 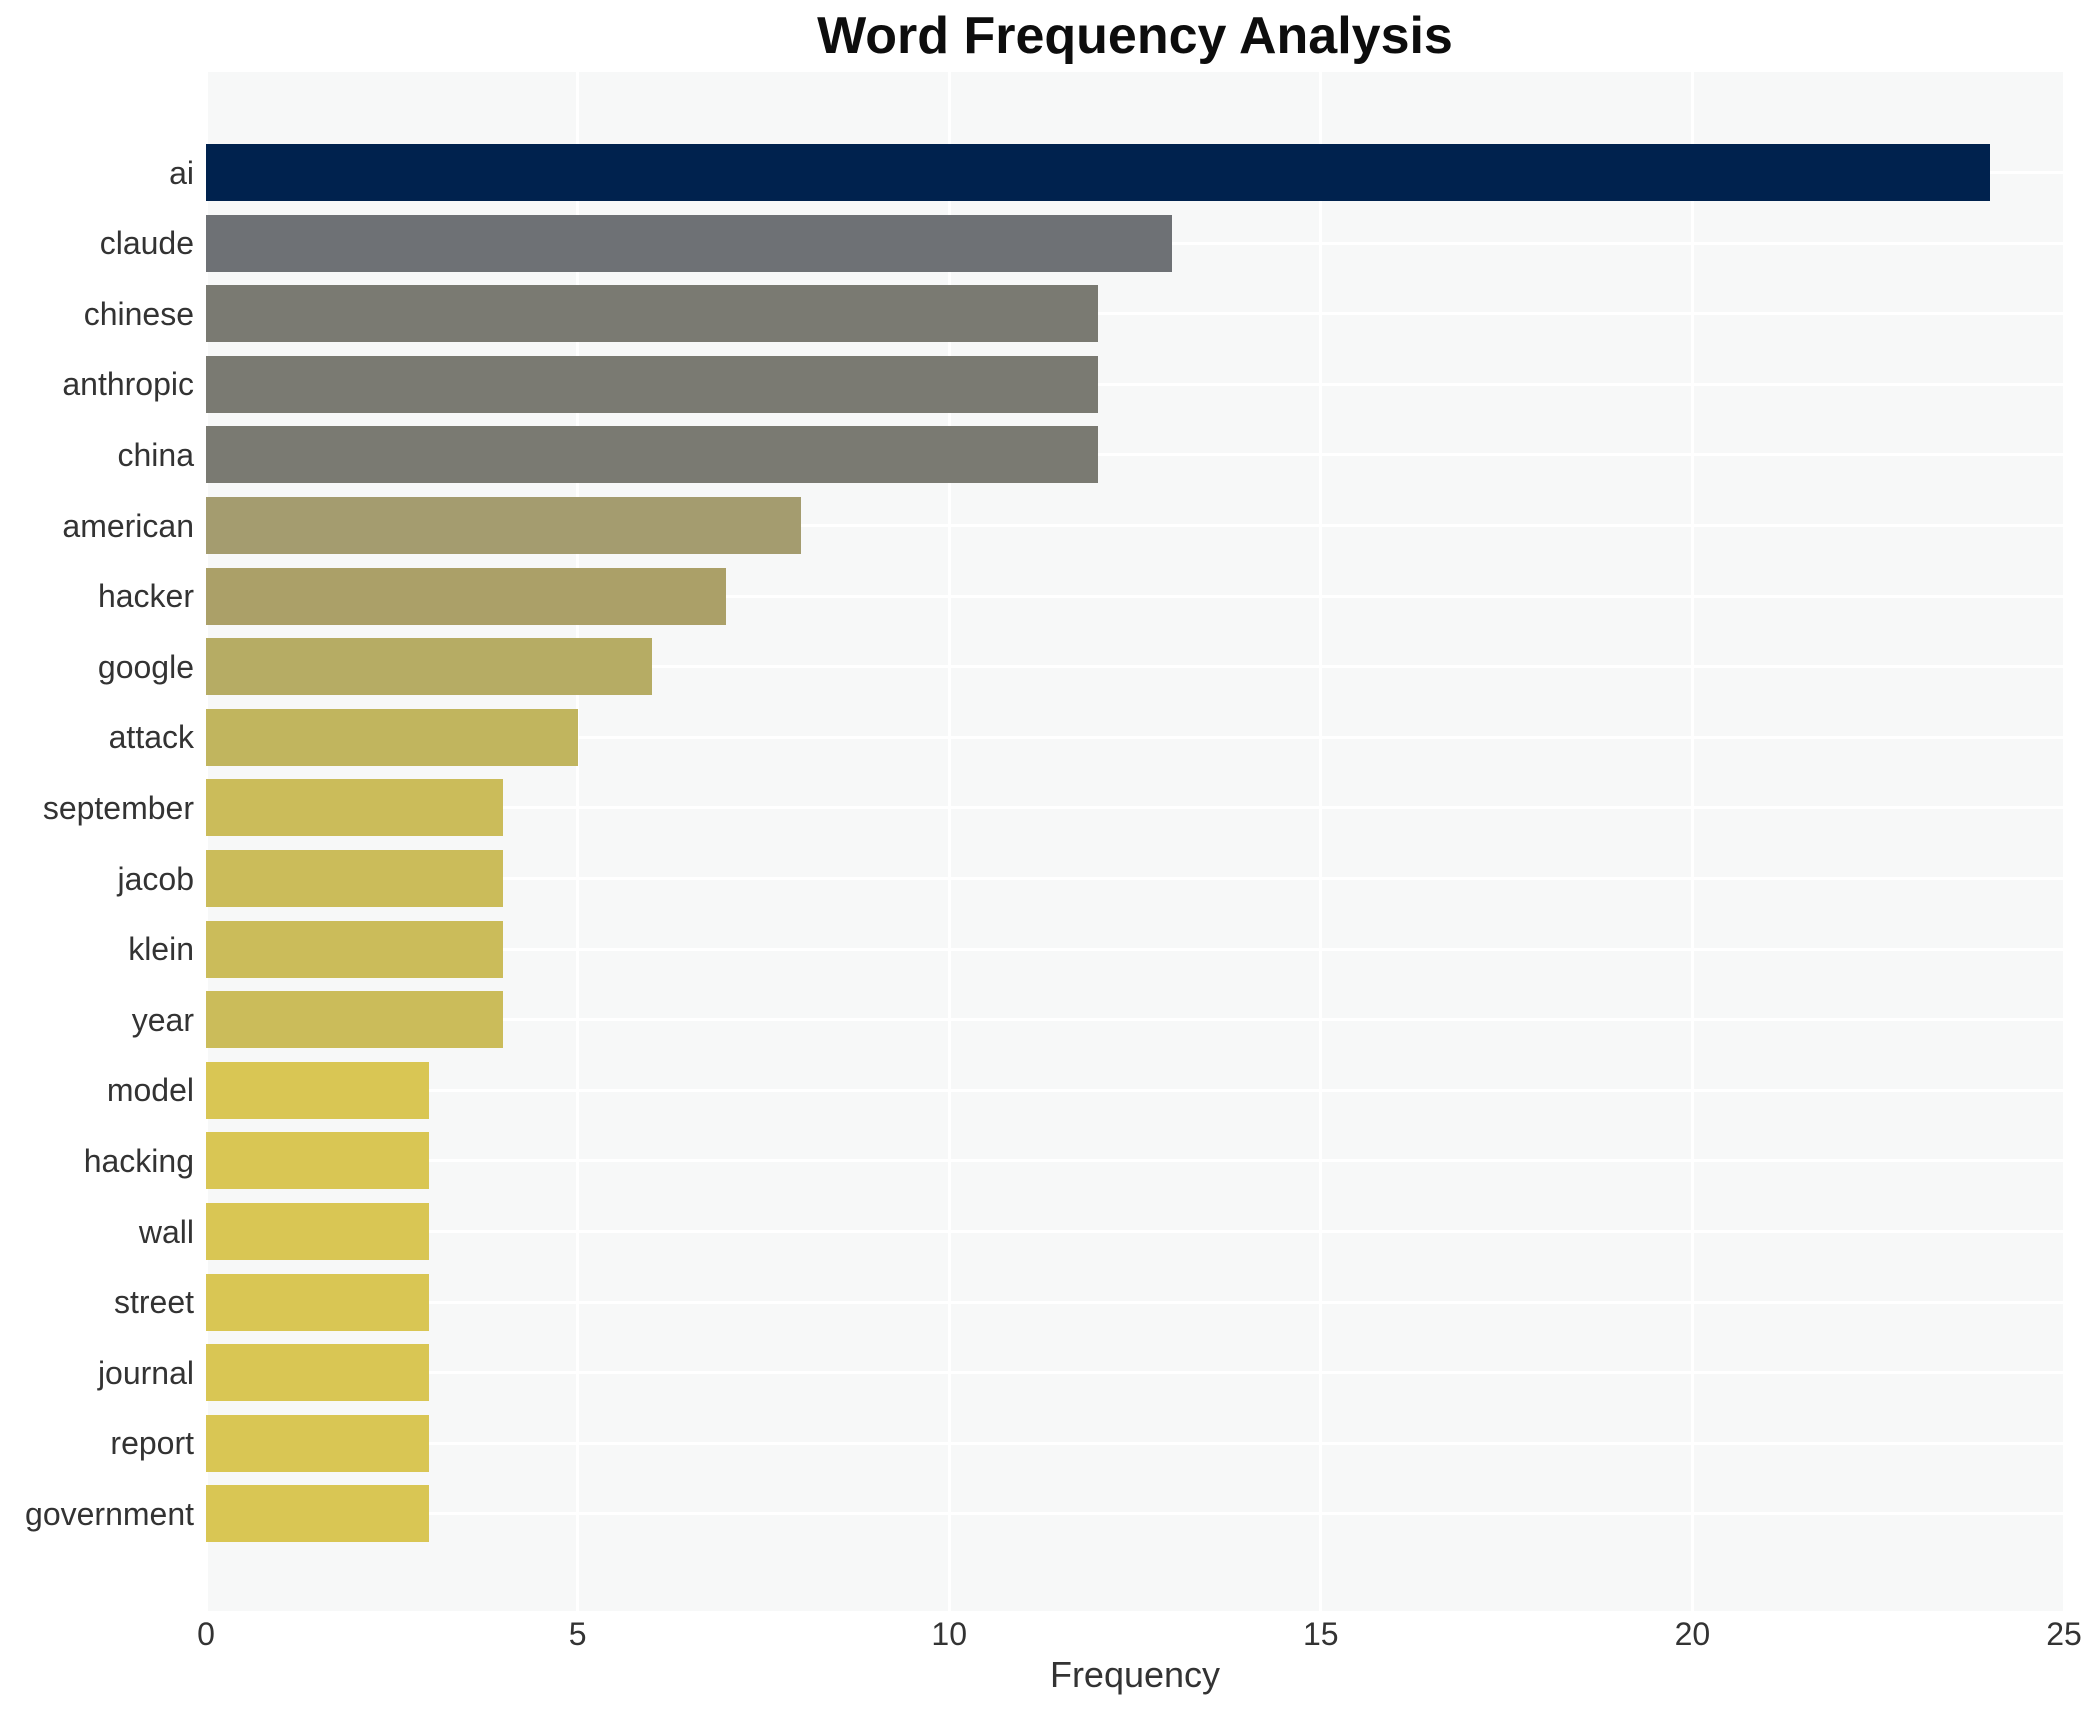 What do you see at coordinates (146, 243) in the screenshot?
I see `y-tick-label-claude: claude` at bounding box center [146, 243].